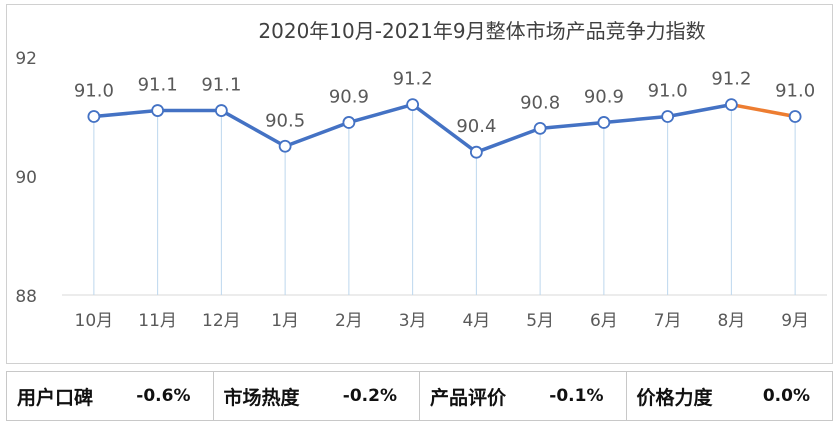 The height and width of the screenshot is (424, 838). I want to click on x-tick-label: 2月, so click(349, 321).